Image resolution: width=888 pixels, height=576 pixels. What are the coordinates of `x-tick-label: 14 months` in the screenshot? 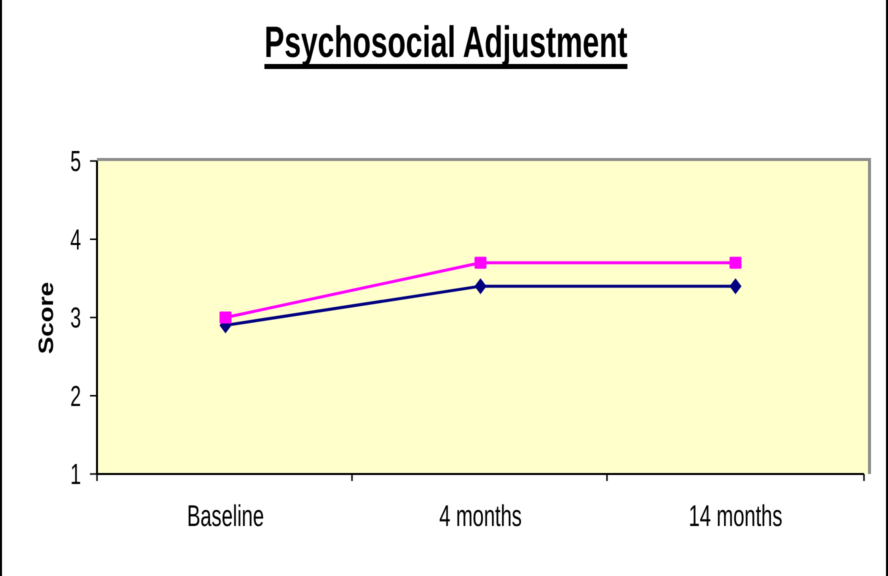 It's located at (735, 517).